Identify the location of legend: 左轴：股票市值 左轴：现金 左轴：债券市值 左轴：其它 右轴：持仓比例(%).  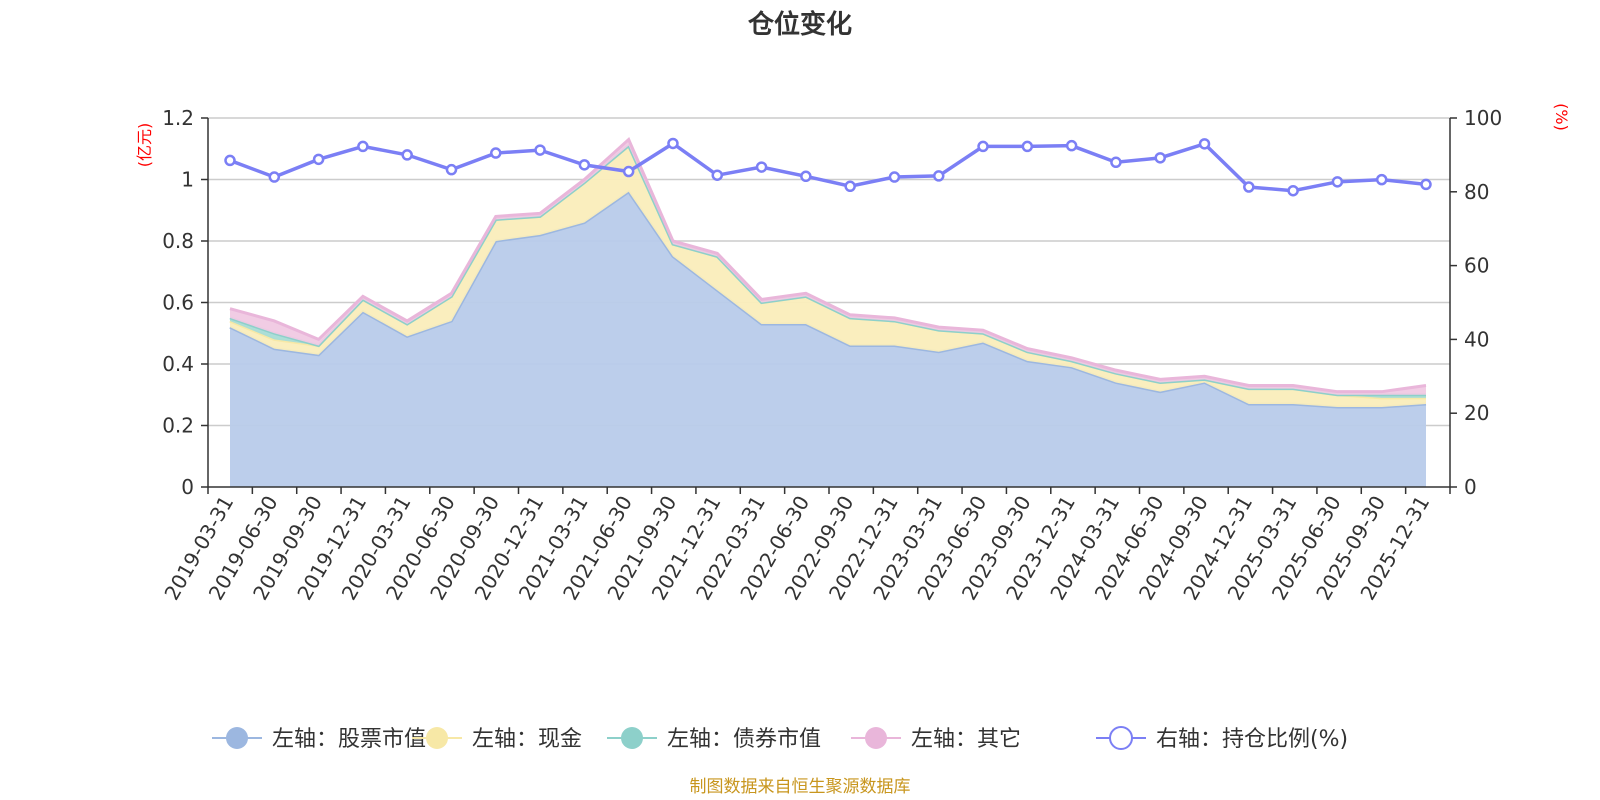
(780, 739).